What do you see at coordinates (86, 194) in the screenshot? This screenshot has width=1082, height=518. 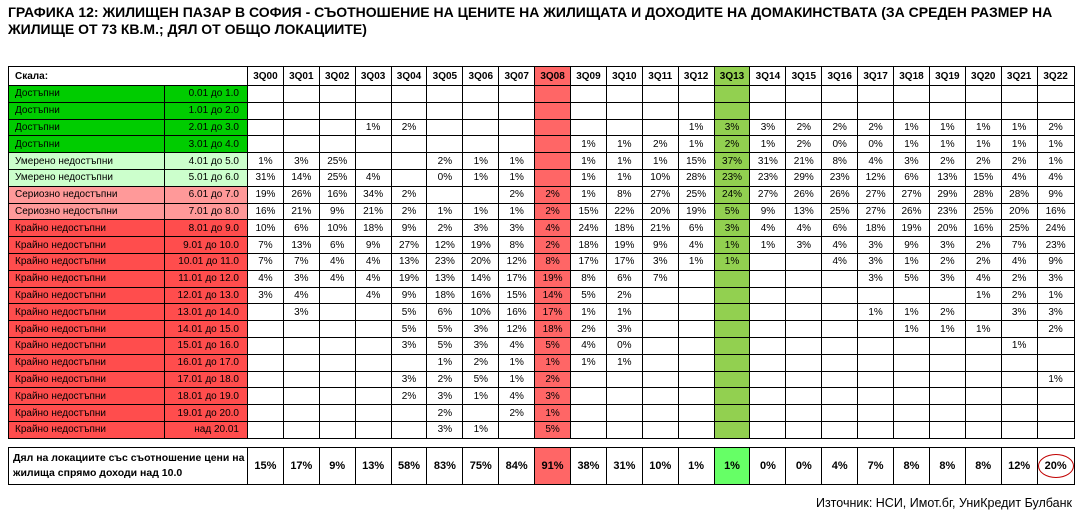 I see `category-label: Сериозно недостъпни` at bounding box center [86, 194].